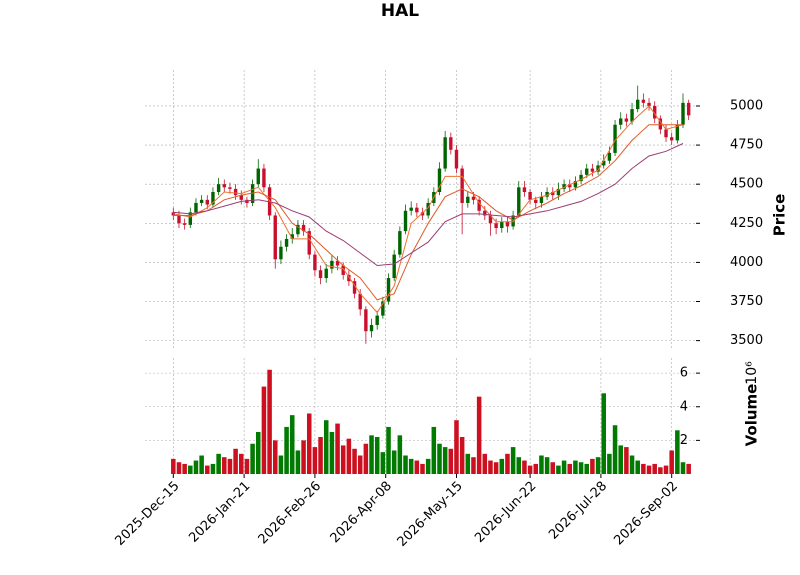  What do you see at coordinates (290, 513) in the screenshot?
I see `x-tick-label: 2026-Feb-26` at bounding box center [290, 513].